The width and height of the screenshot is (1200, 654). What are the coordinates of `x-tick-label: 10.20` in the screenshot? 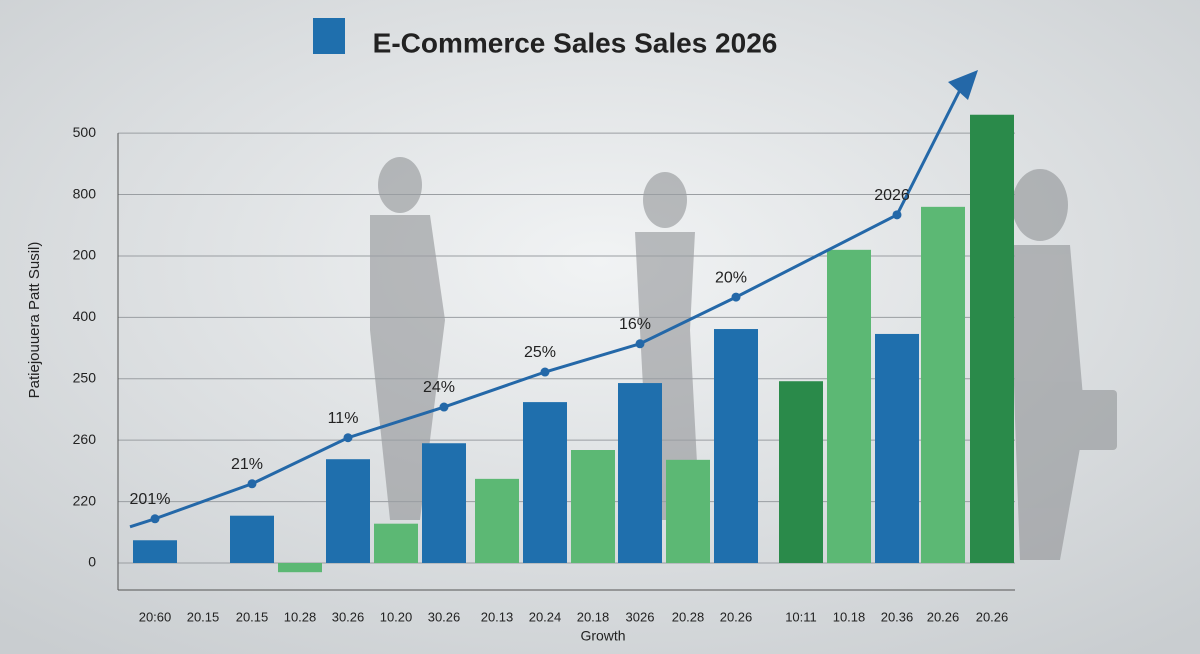 It's located at (396, 616).